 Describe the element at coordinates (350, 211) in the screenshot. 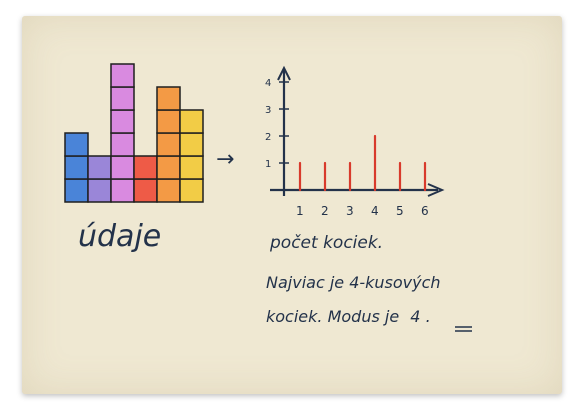

I see `x-tick-3: 3` at that location.